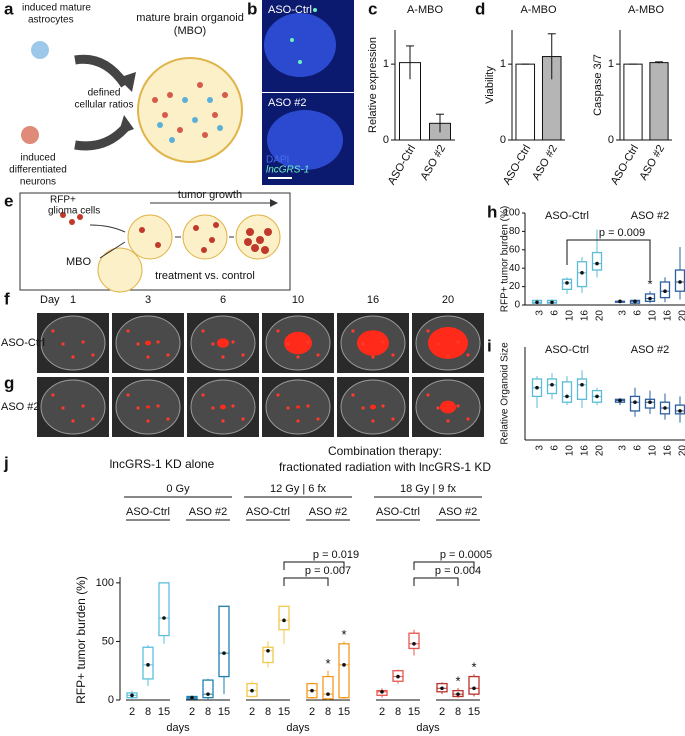  What do you see at coordinates (9, 9) in the screenshot?
I see `panel-label: a` at bounding box center [9, 9].